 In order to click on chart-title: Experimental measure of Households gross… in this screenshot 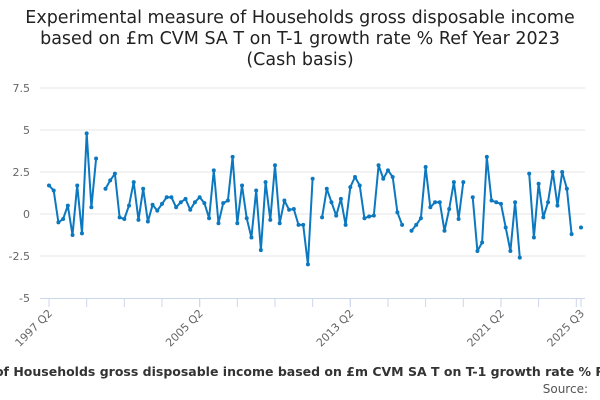, I will do `click(300, 39)`.